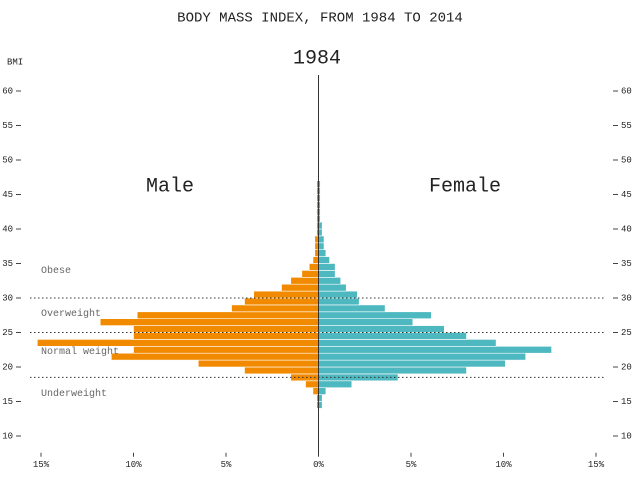  I want to click on legend-male: Male, so click(170, 186).